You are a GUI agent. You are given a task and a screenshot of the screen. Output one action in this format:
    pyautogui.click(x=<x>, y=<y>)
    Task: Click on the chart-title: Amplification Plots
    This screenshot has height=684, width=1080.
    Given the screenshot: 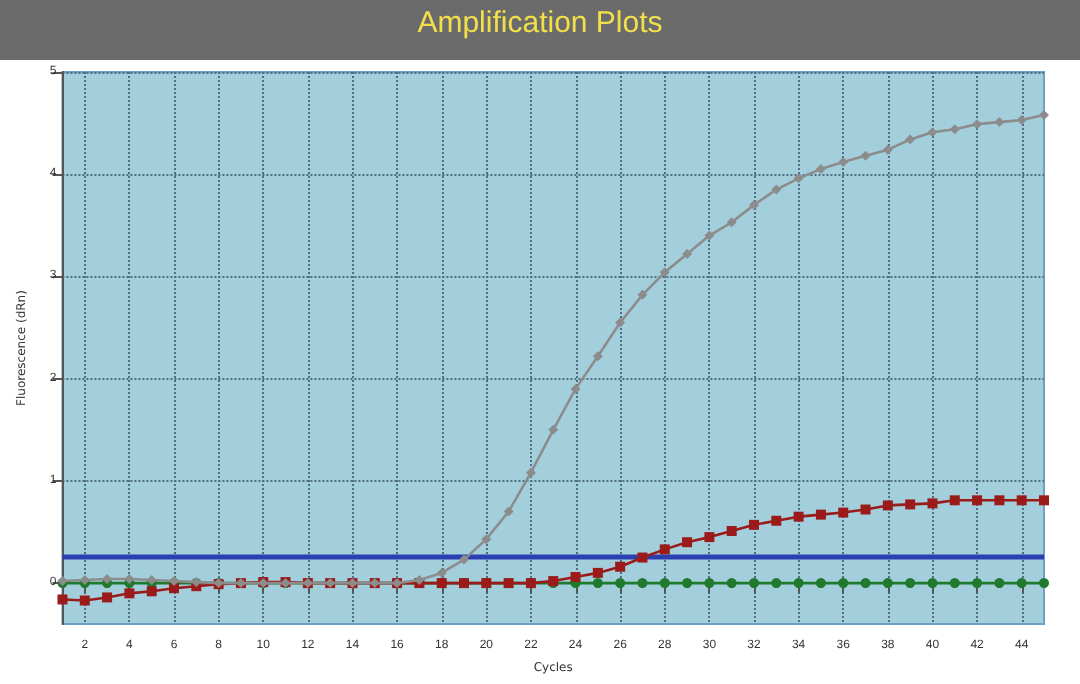 What is the action you would take?
    pyautogui.click(x=540, y=30)
    